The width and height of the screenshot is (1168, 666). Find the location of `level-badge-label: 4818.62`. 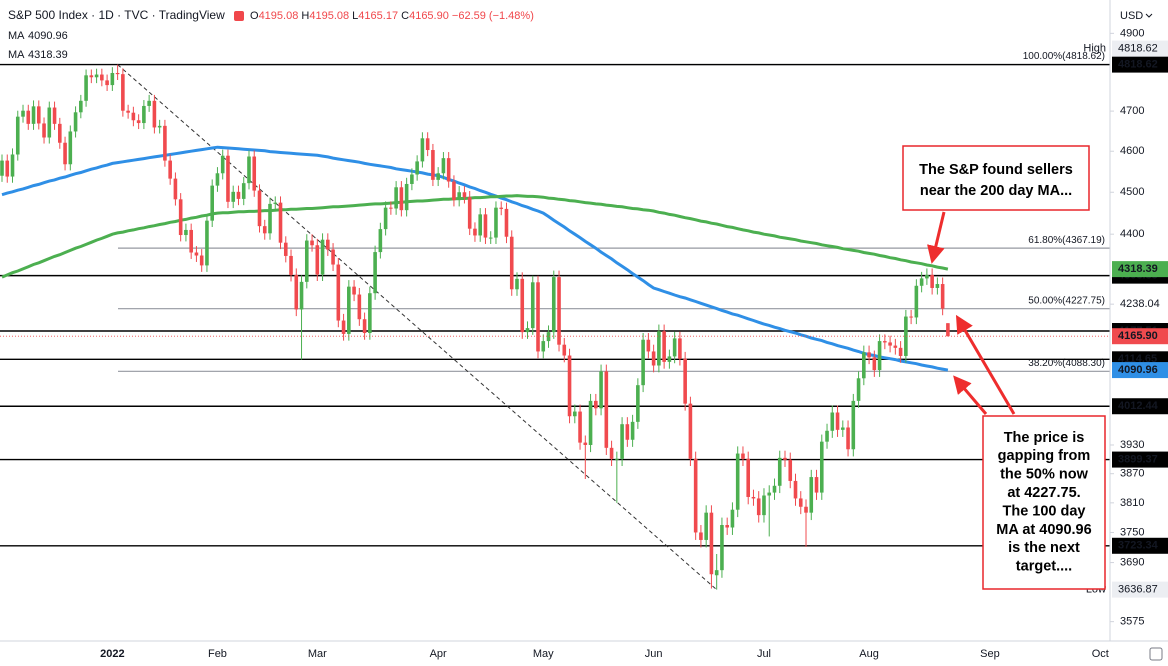

level-badge-label: 4818.62 is located at coordinates (1138, 65).